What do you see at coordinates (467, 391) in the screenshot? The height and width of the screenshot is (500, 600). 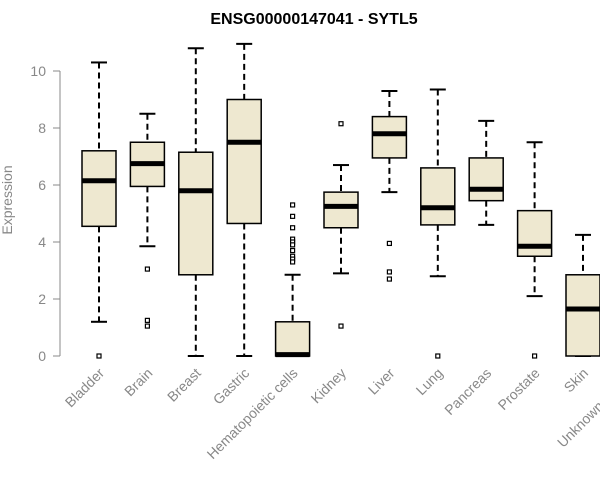 I see `x-tick-label: Pancreas` at bounding box center [467, 391].